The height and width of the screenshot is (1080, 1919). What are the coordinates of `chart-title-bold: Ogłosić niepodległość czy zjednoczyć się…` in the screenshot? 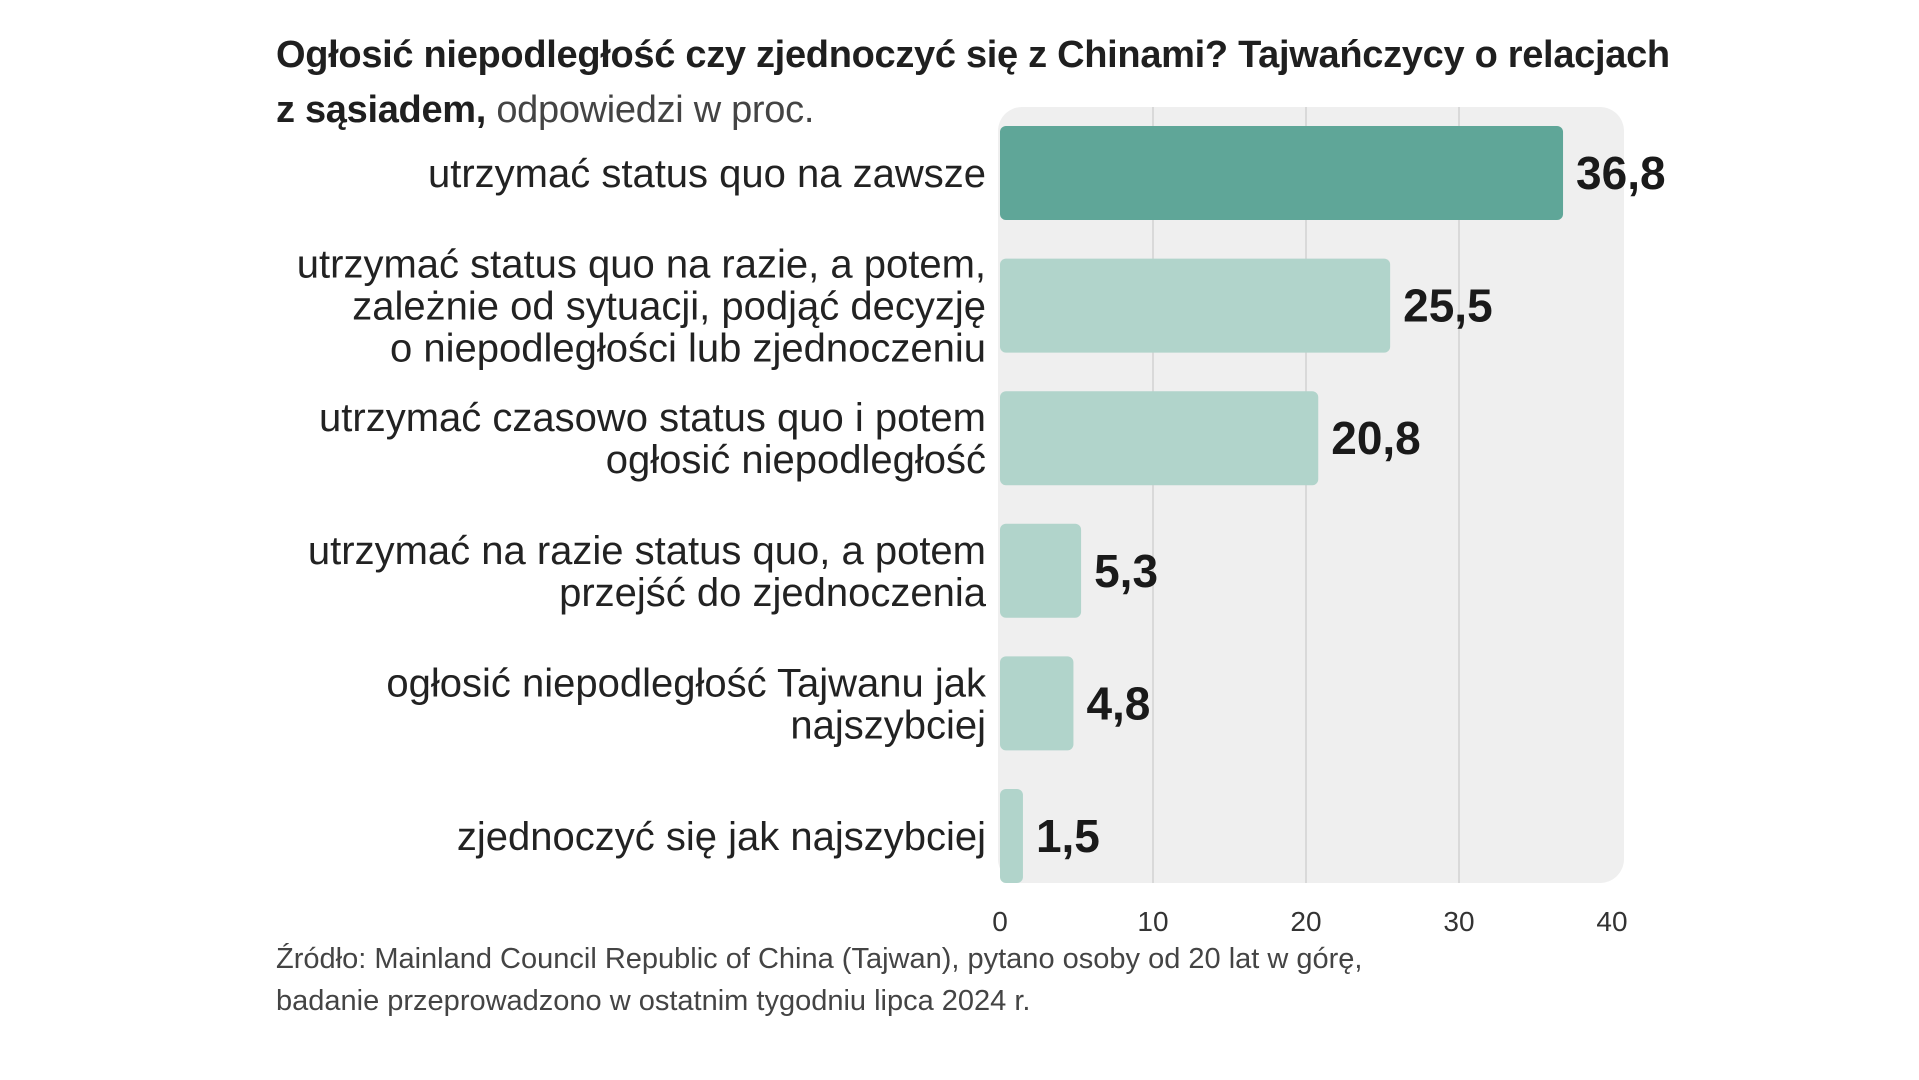 It's located at (973, 82).